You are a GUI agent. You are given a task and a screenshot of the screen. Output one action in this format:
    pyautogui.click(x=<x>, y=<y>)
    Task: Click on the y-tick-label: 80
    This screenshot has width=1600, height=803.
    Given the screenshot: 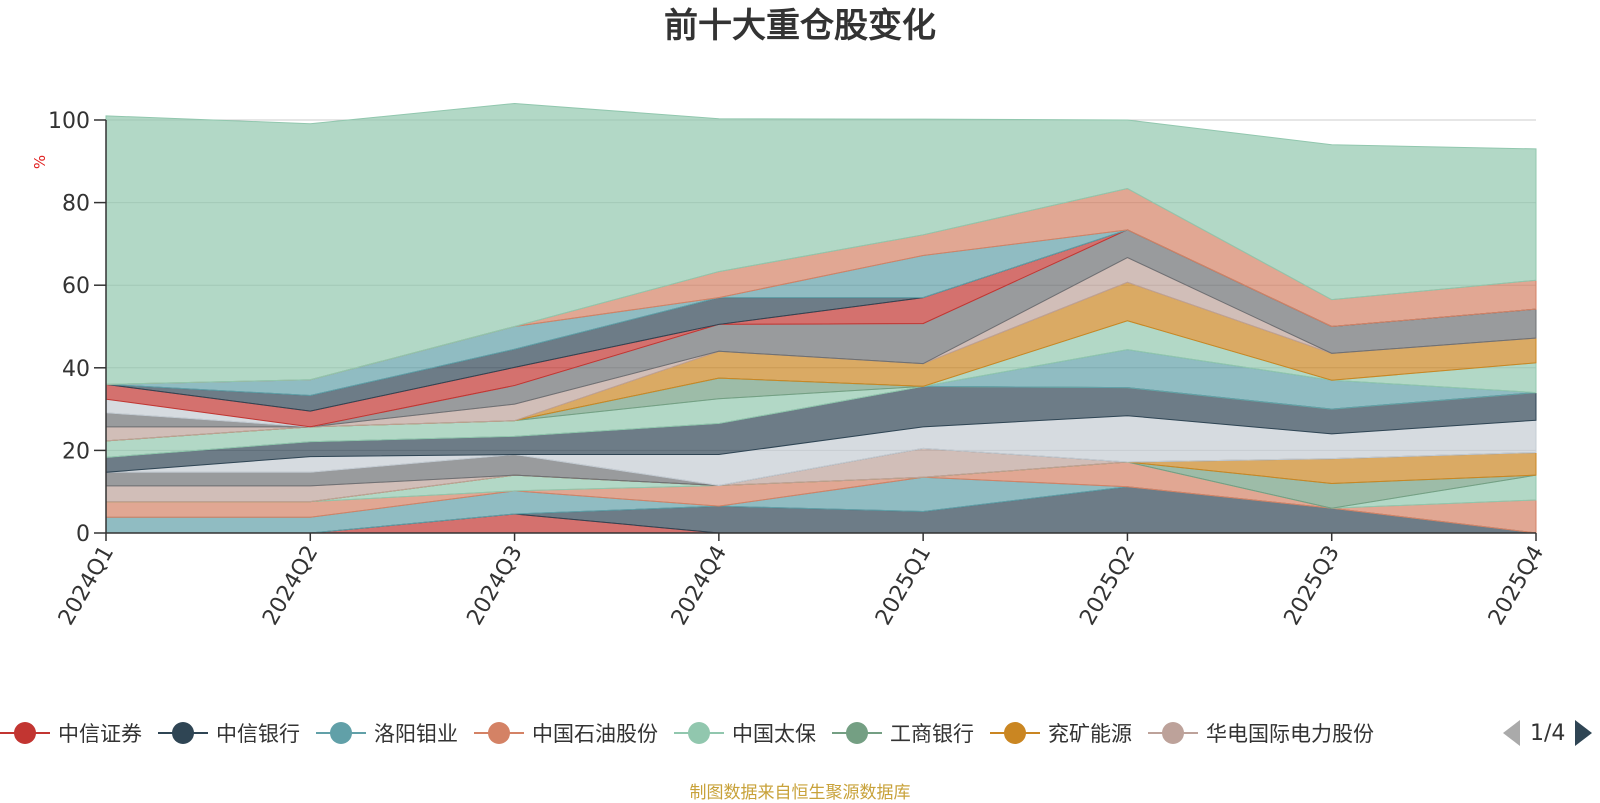 What is the action you would take?
    pyautogui.click(x=76, y=204)
    